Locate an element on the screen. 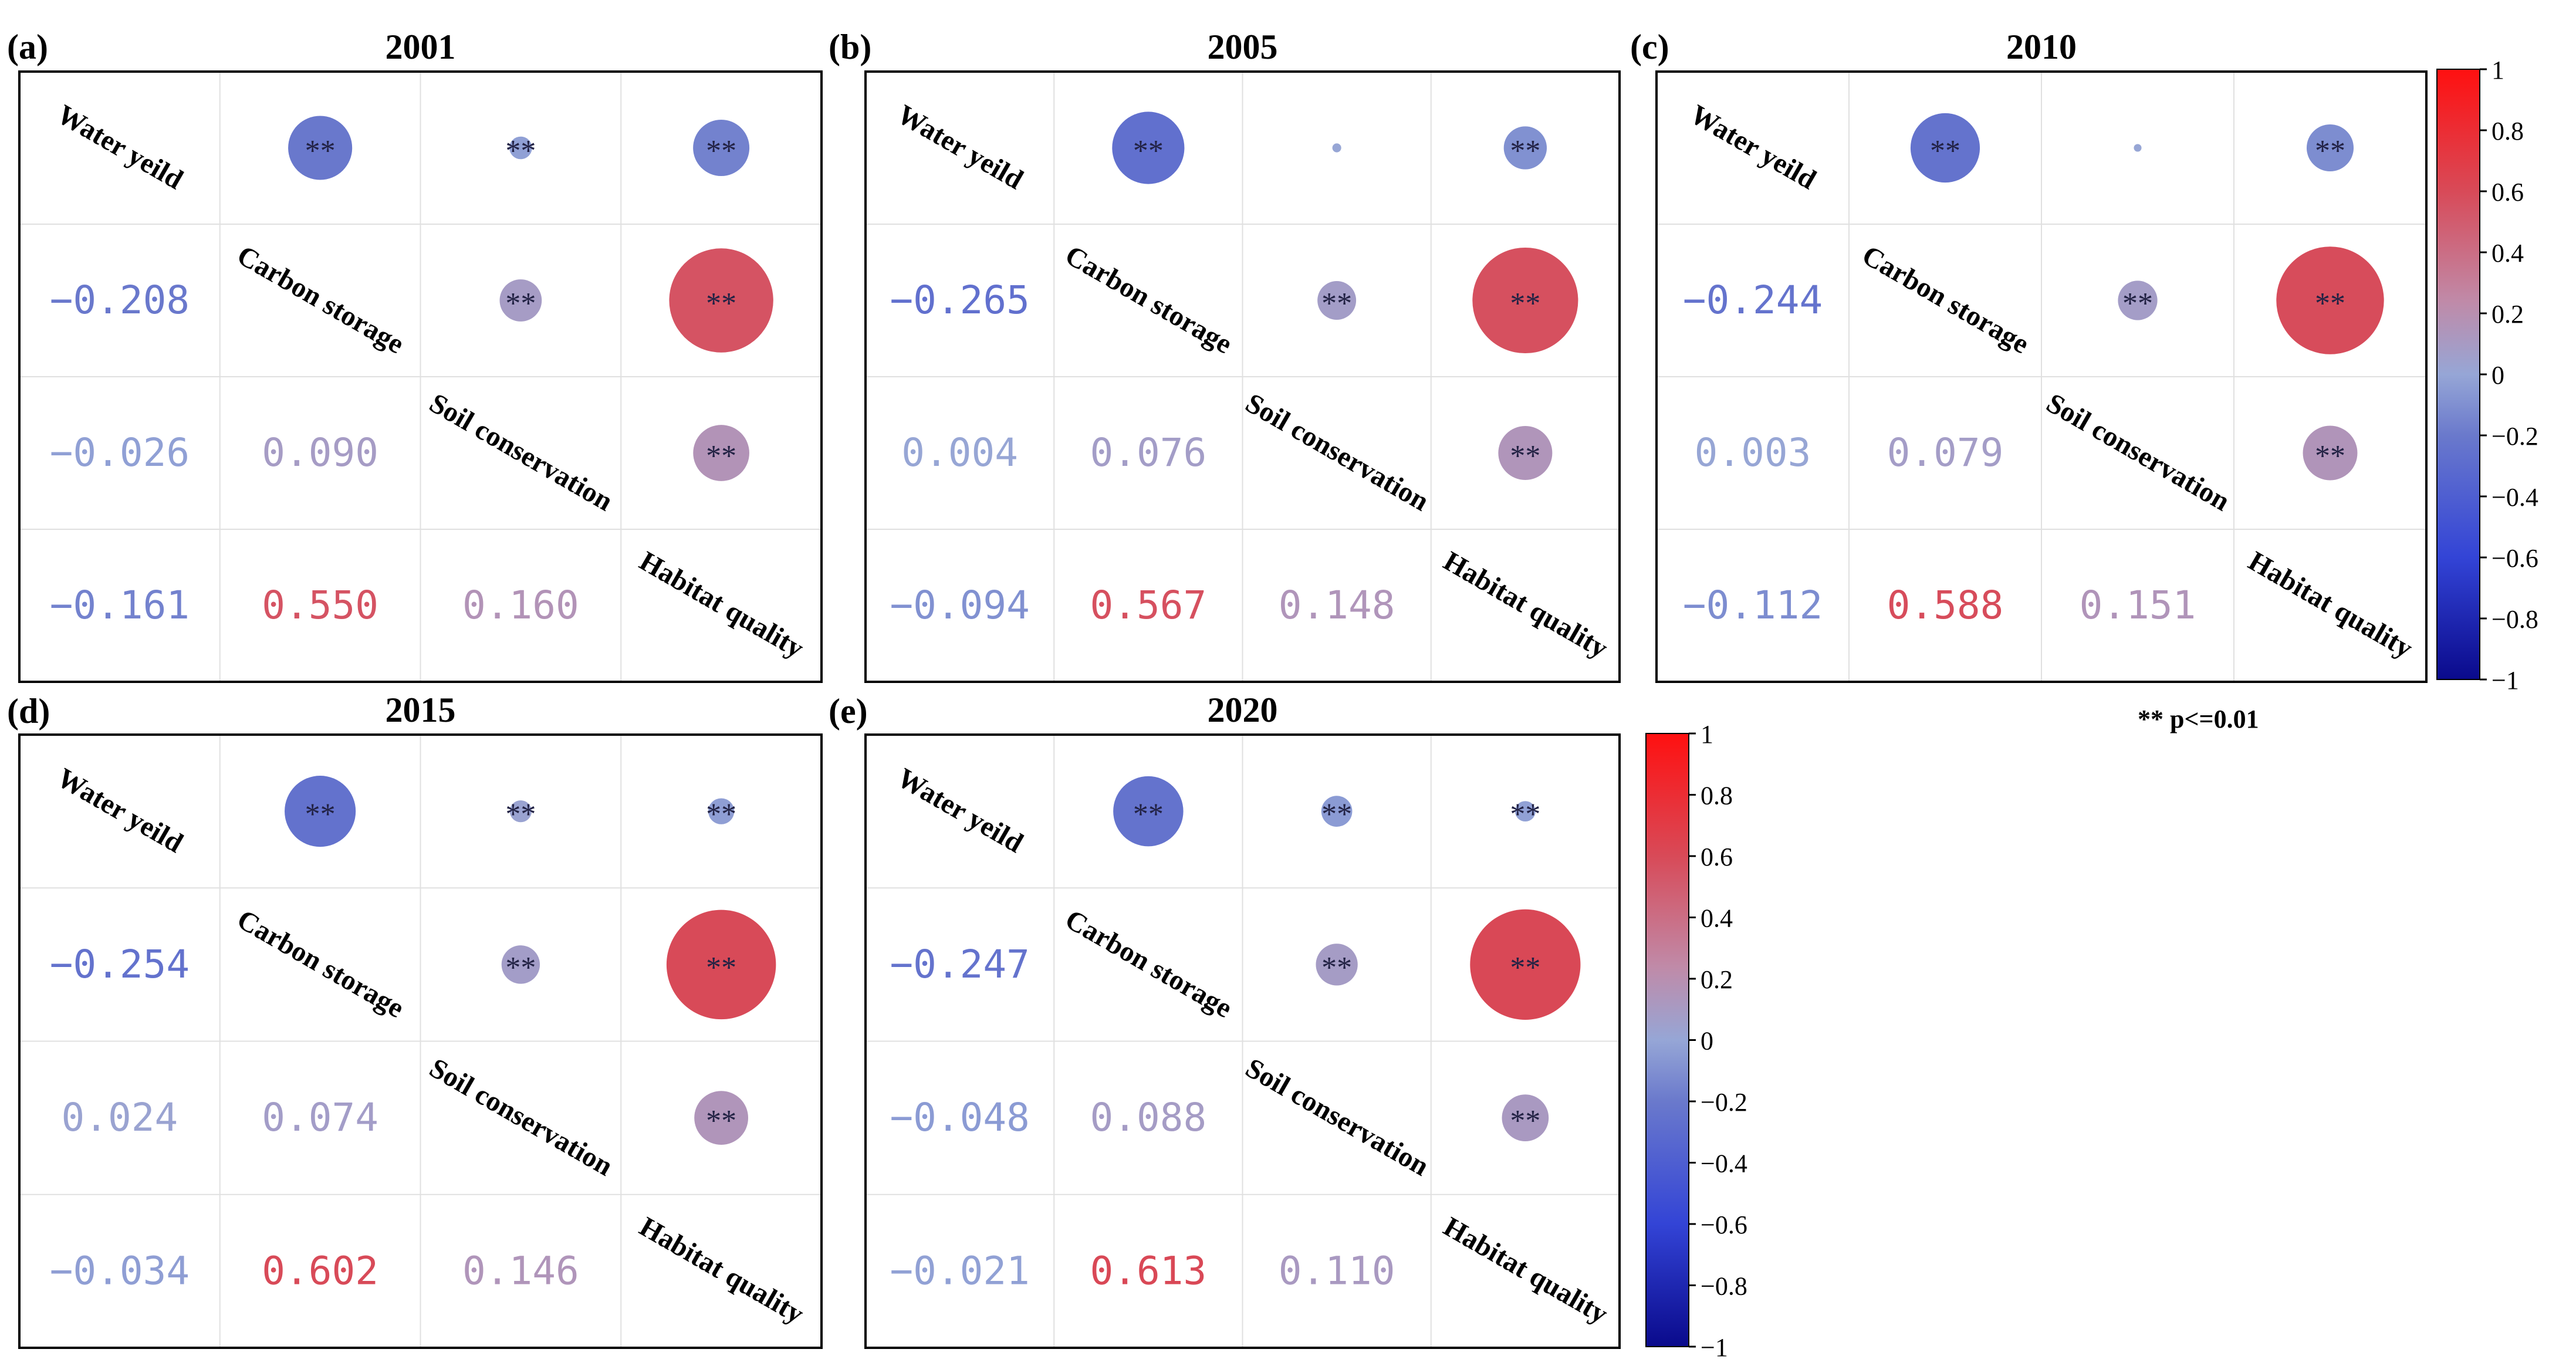 The image size is (2576, 1366). correlation-value: 0.076 is located at coordinates (1148, 452).